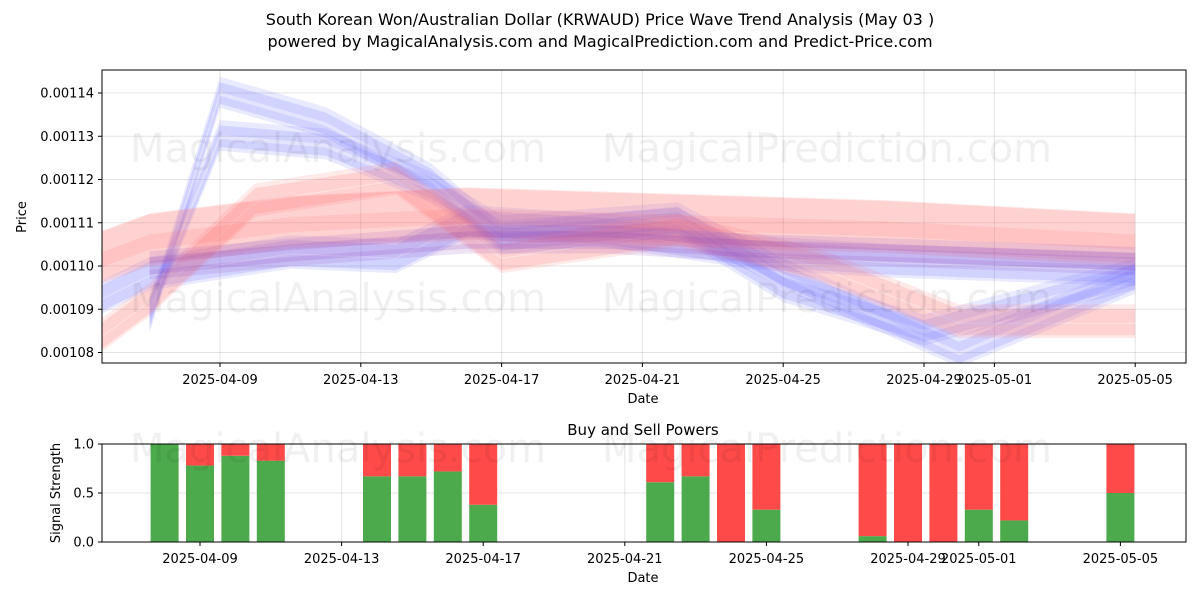 Image resolution: width=1200 pixels, height=600 pixels. Describe the element at coordinates (642, 399) in the screenshot. I see `price-xlabel: Date` at that location.